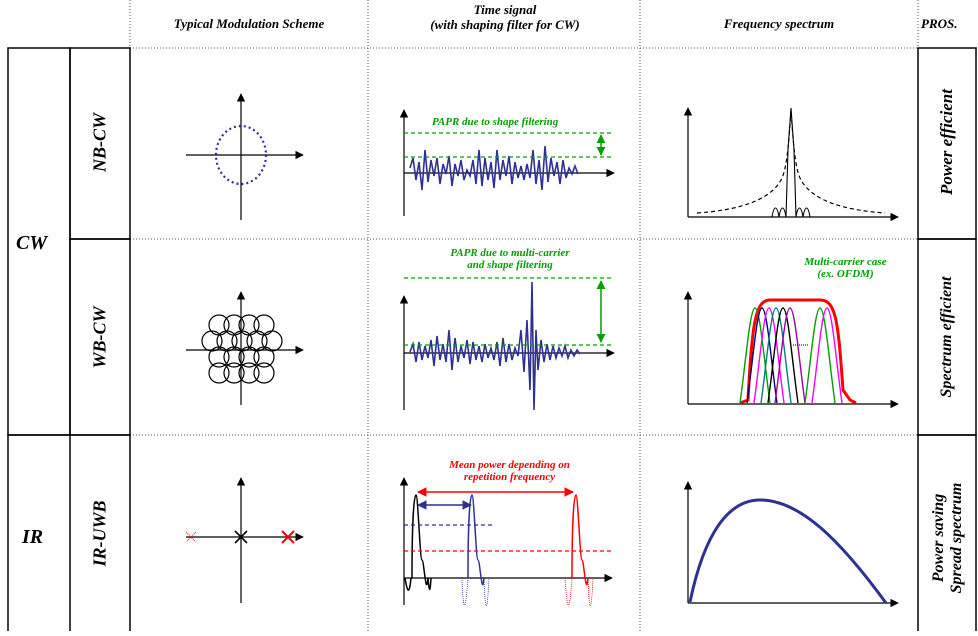  What do you see at coordinates (507, 344) in the screenshot?
I see `wbcw-time-signal` at bounding box center [507, 344].